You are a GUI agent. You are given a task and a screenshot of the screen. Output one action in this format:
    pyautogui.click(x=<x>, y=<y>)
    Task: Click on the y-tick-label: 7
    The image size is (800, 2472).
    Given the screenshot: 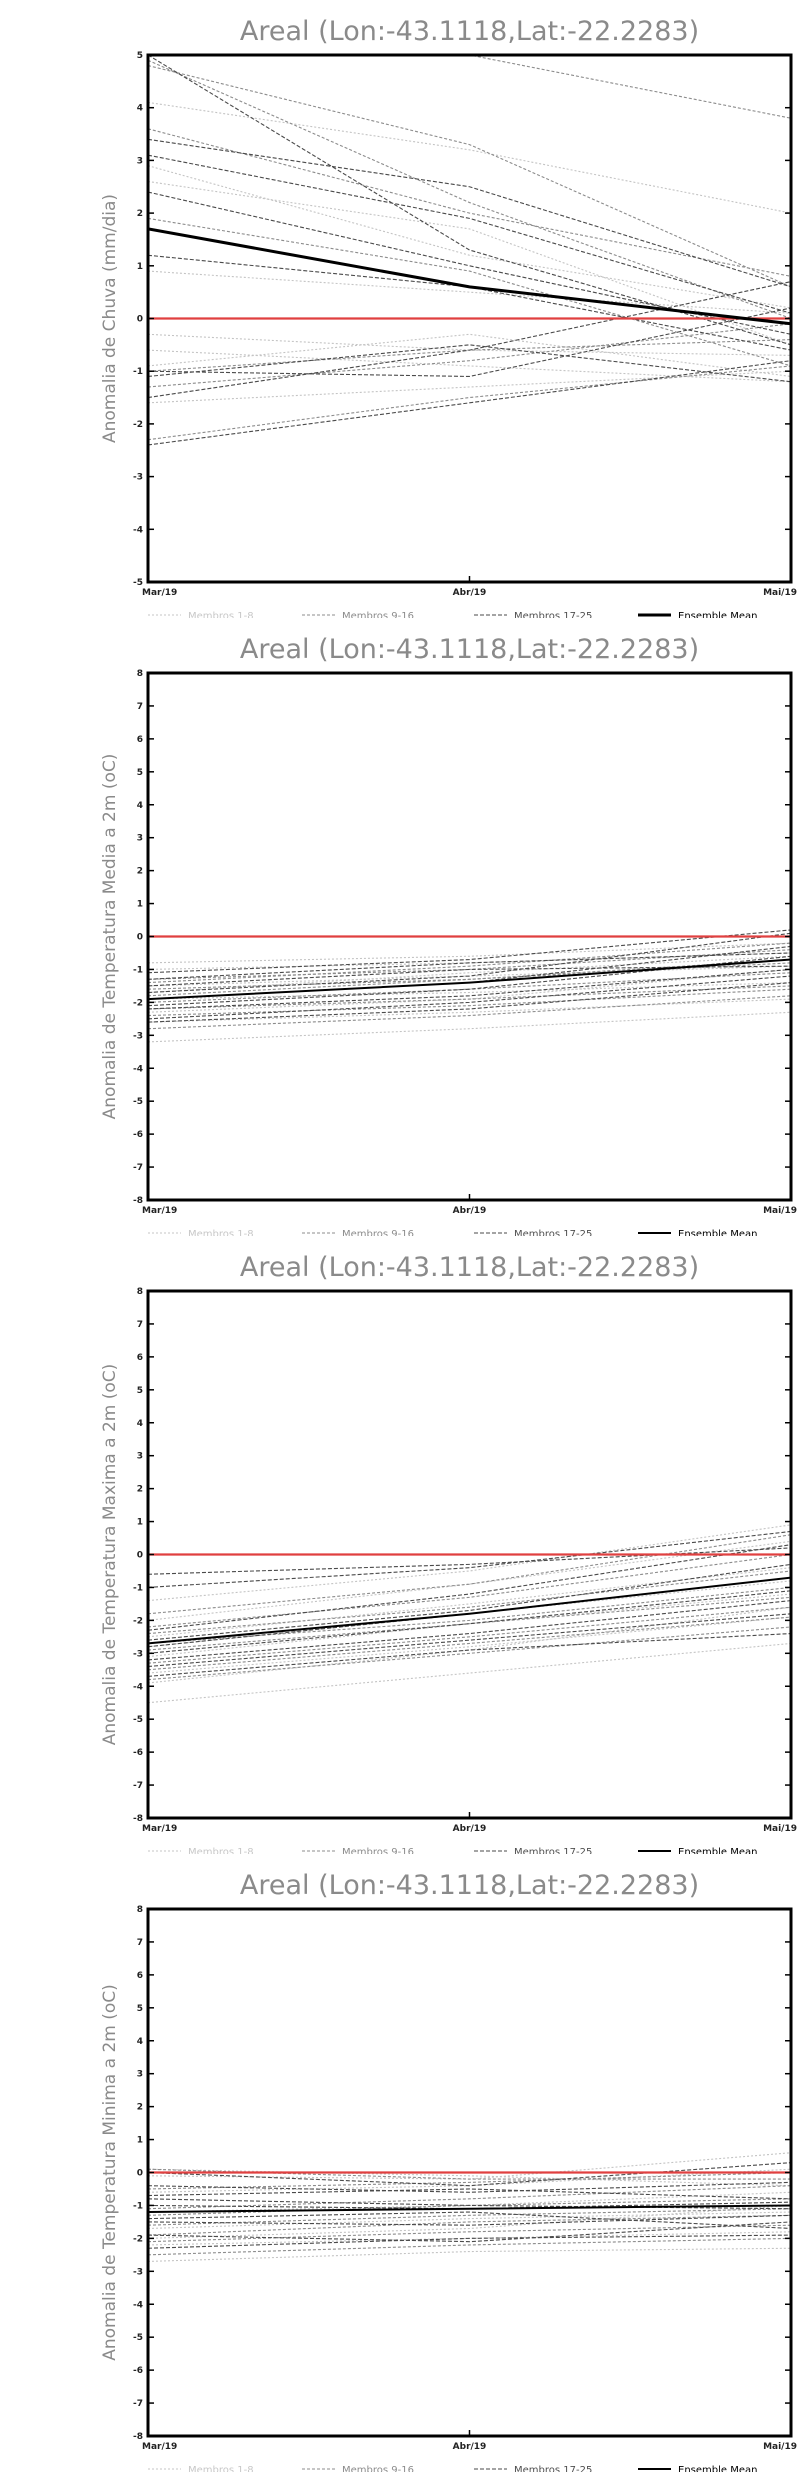 What is the action you would take?
    pyautogui.click(x=140, y=707)
    